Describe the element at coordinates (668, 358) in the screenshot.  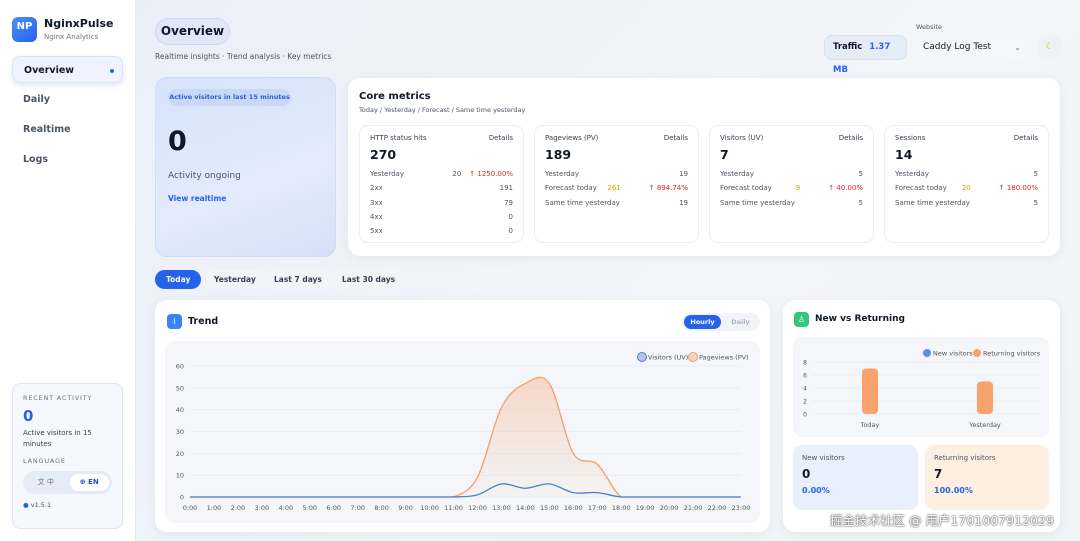
I see `legend-label: Visitors (UV)` at that location.